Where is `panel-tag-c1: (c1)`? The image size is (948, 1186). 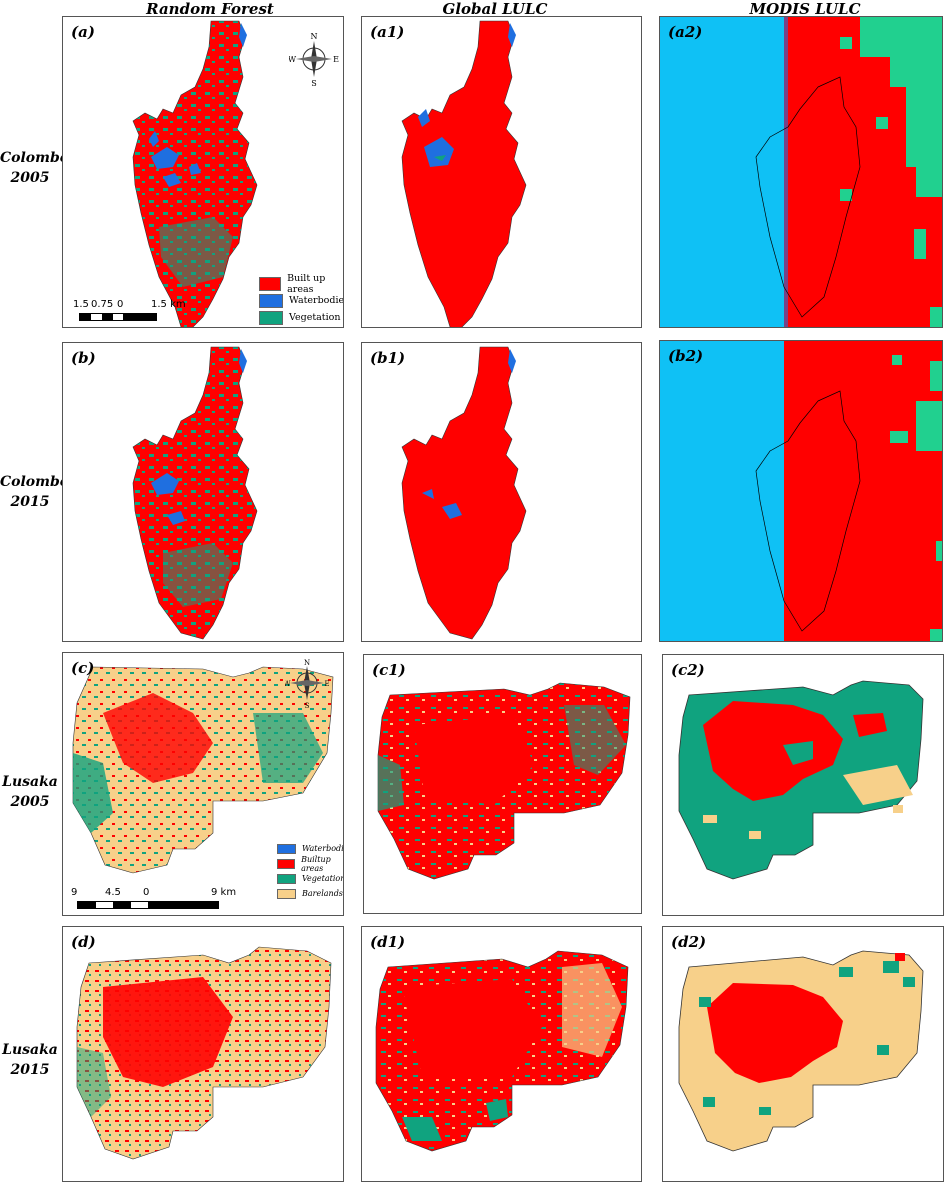 panel-tag-c1: (c1) is located at coordinates (389, 670).